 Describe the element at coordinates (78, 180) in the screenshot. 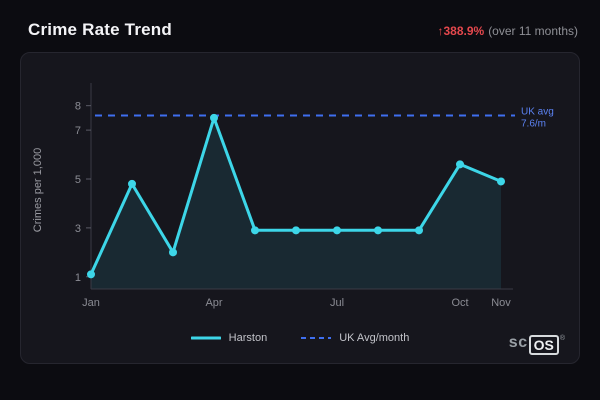

I see `svg-text: 5` at that location.